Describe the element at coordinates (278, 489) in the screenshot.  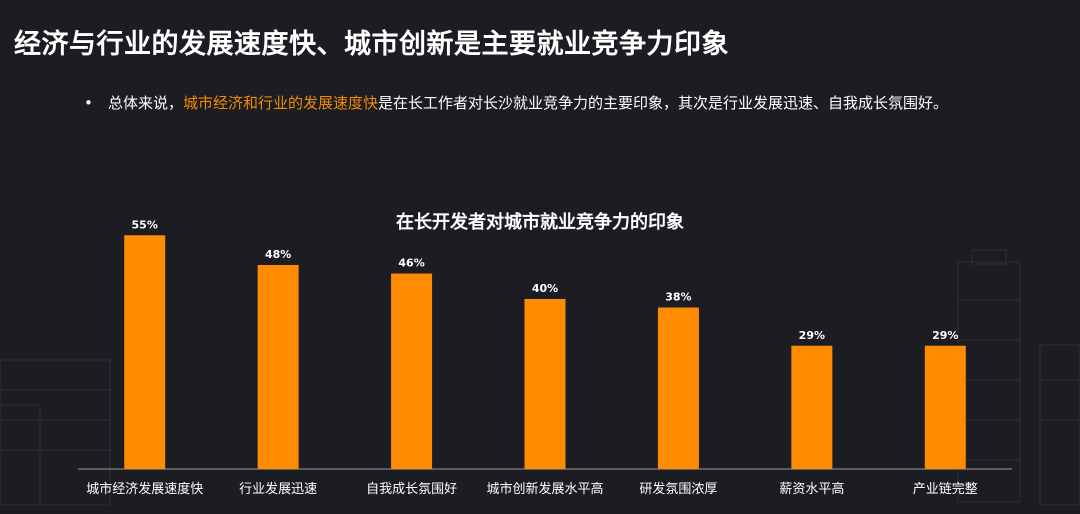
I see `category-label: 行业发展迅速` at that location.